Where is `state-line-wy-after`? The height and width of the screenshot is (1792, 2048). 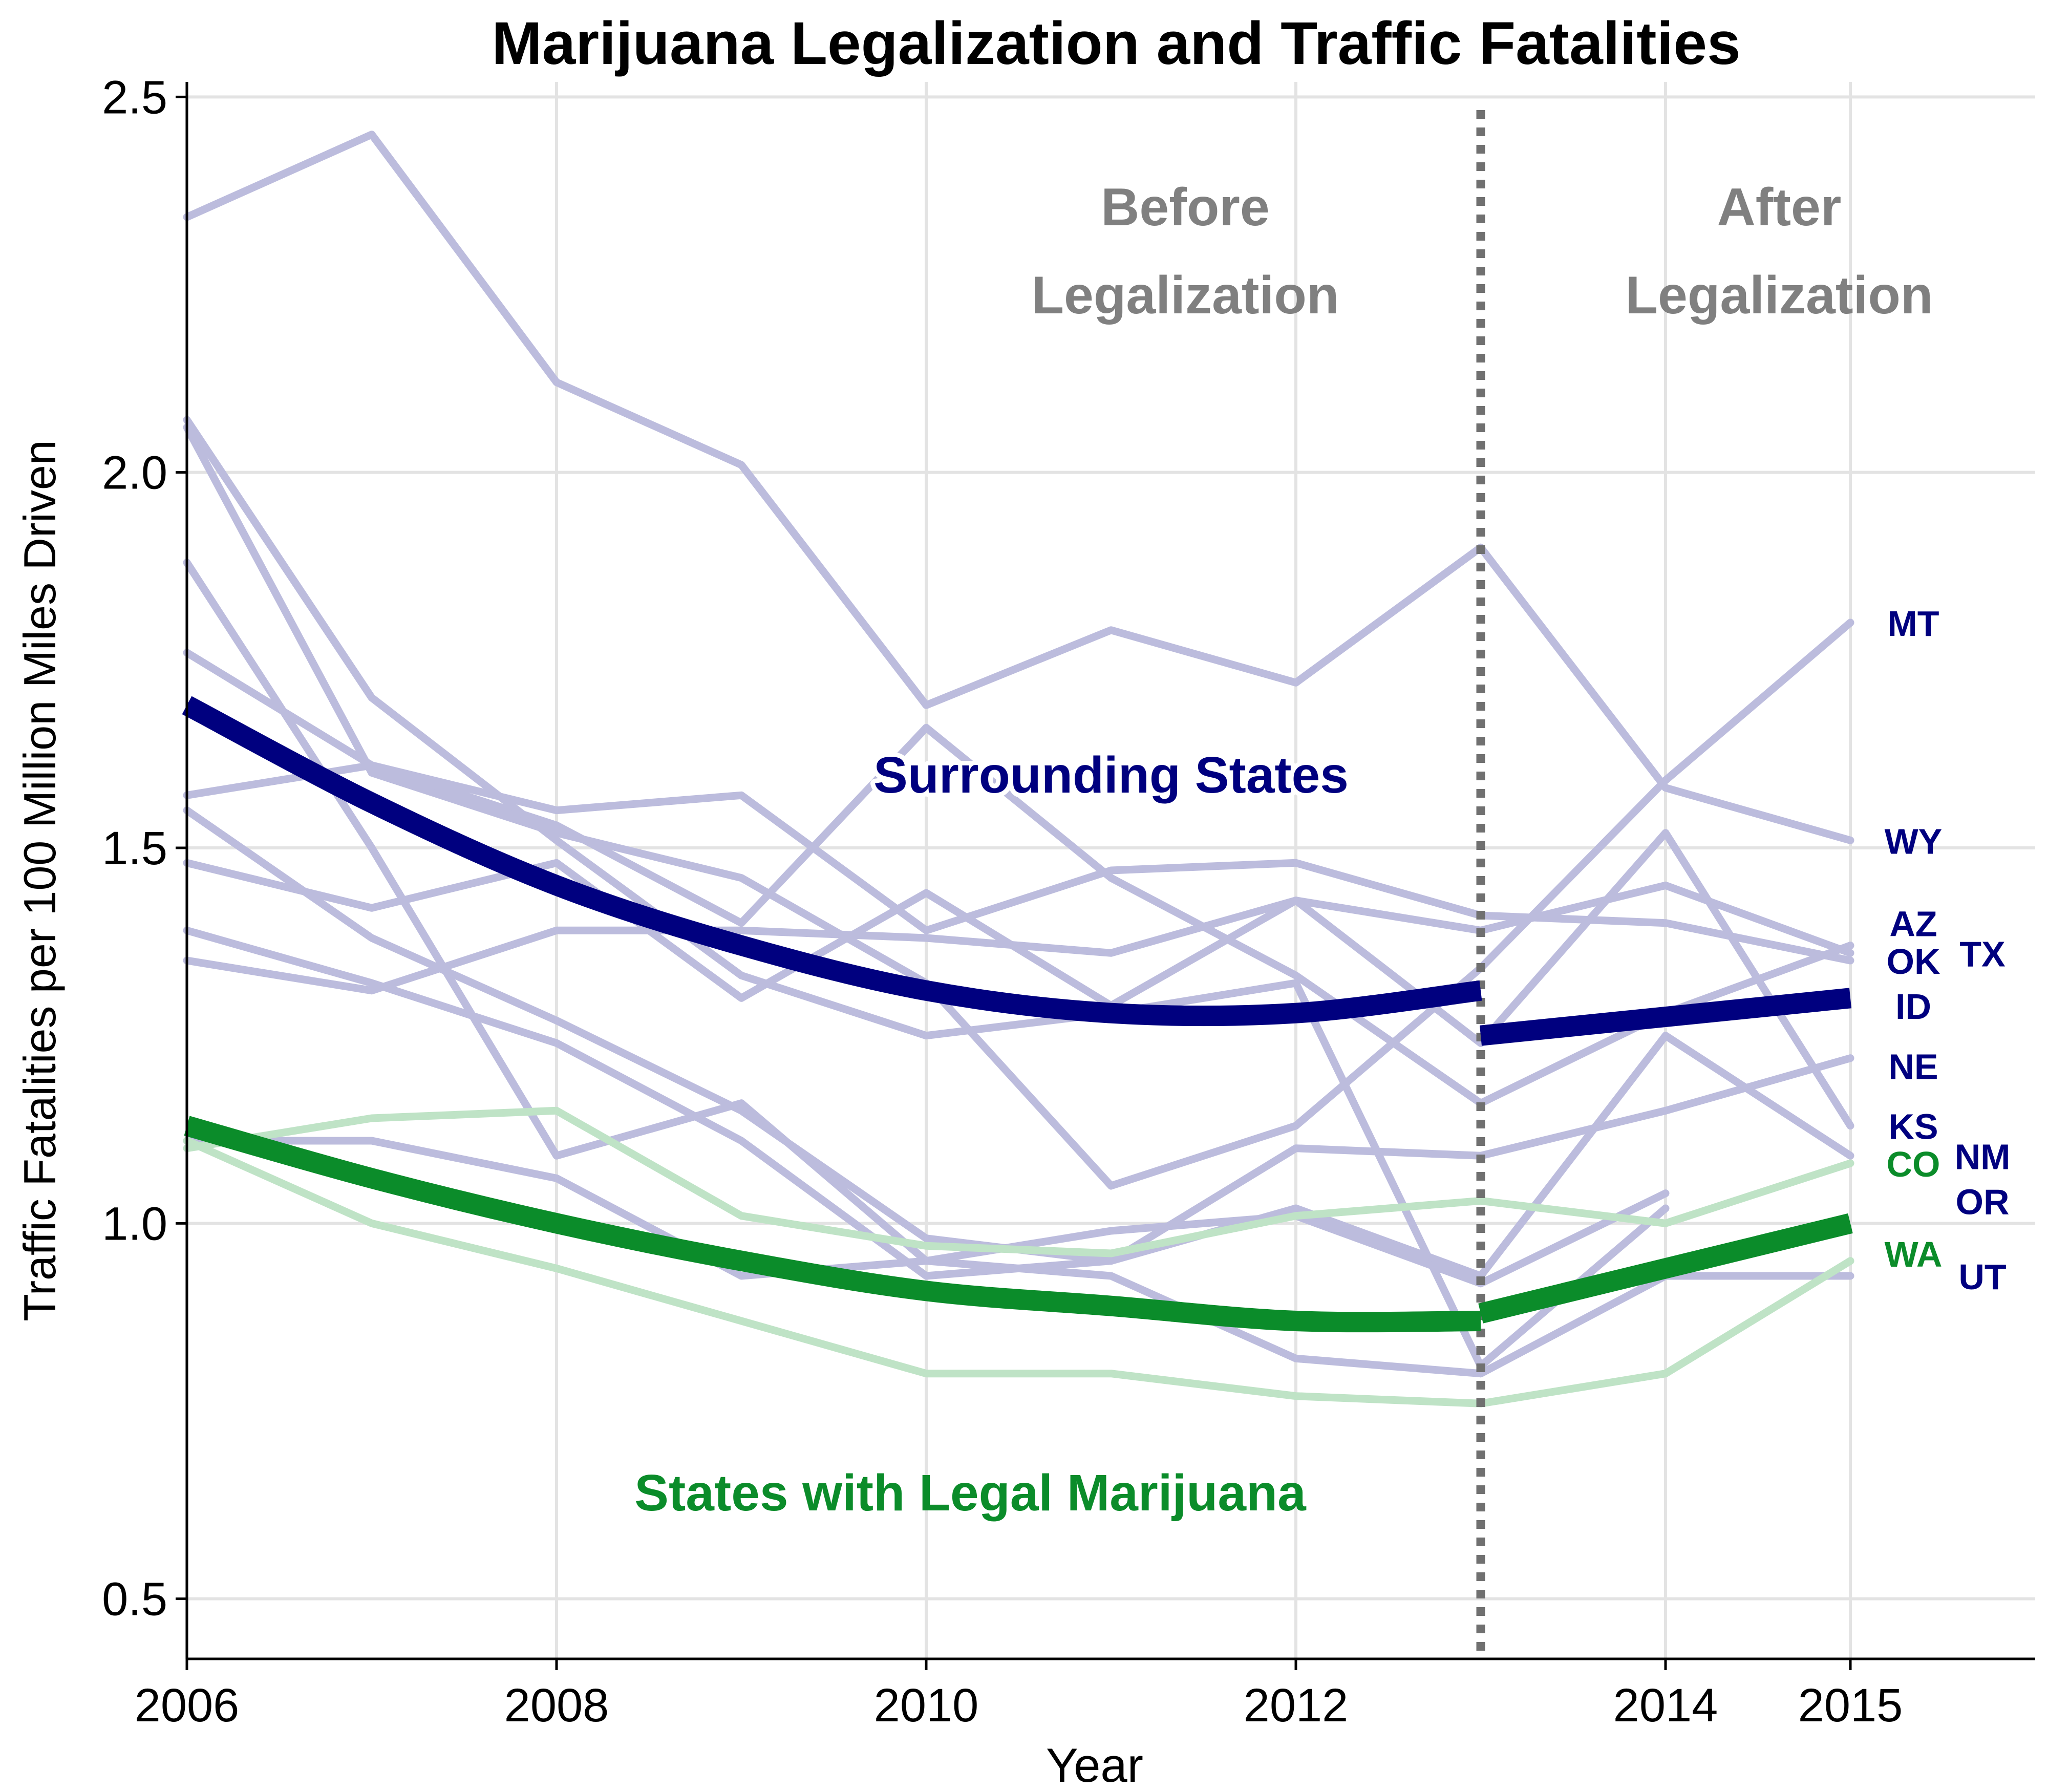
state-line-wy-after is located at coordinates (1665, 795).